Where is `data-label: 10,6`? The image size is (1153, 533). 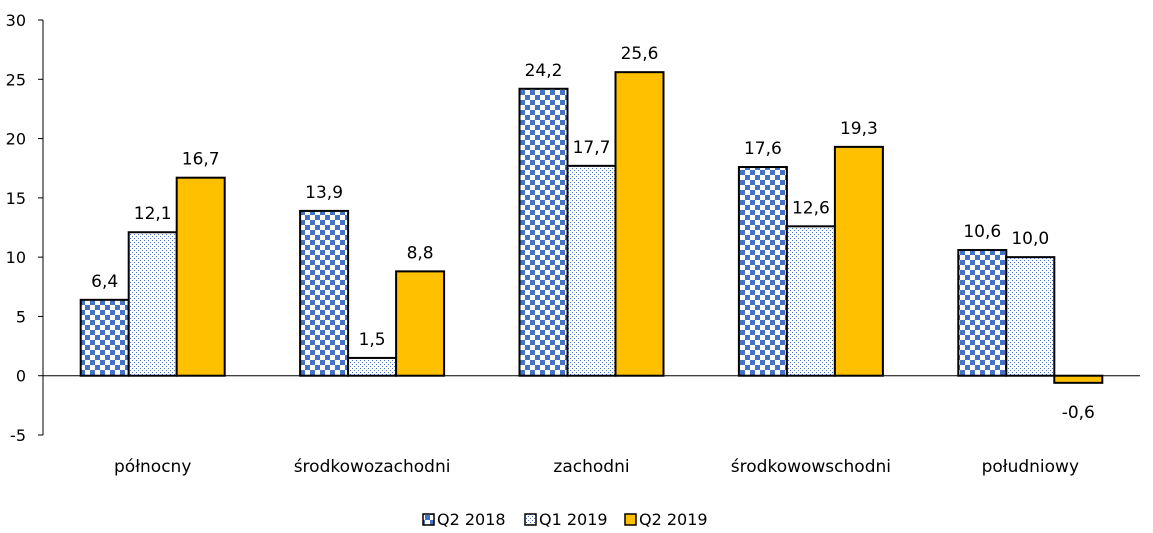 data-label: 10,6 is located at coordinates (982, 232).